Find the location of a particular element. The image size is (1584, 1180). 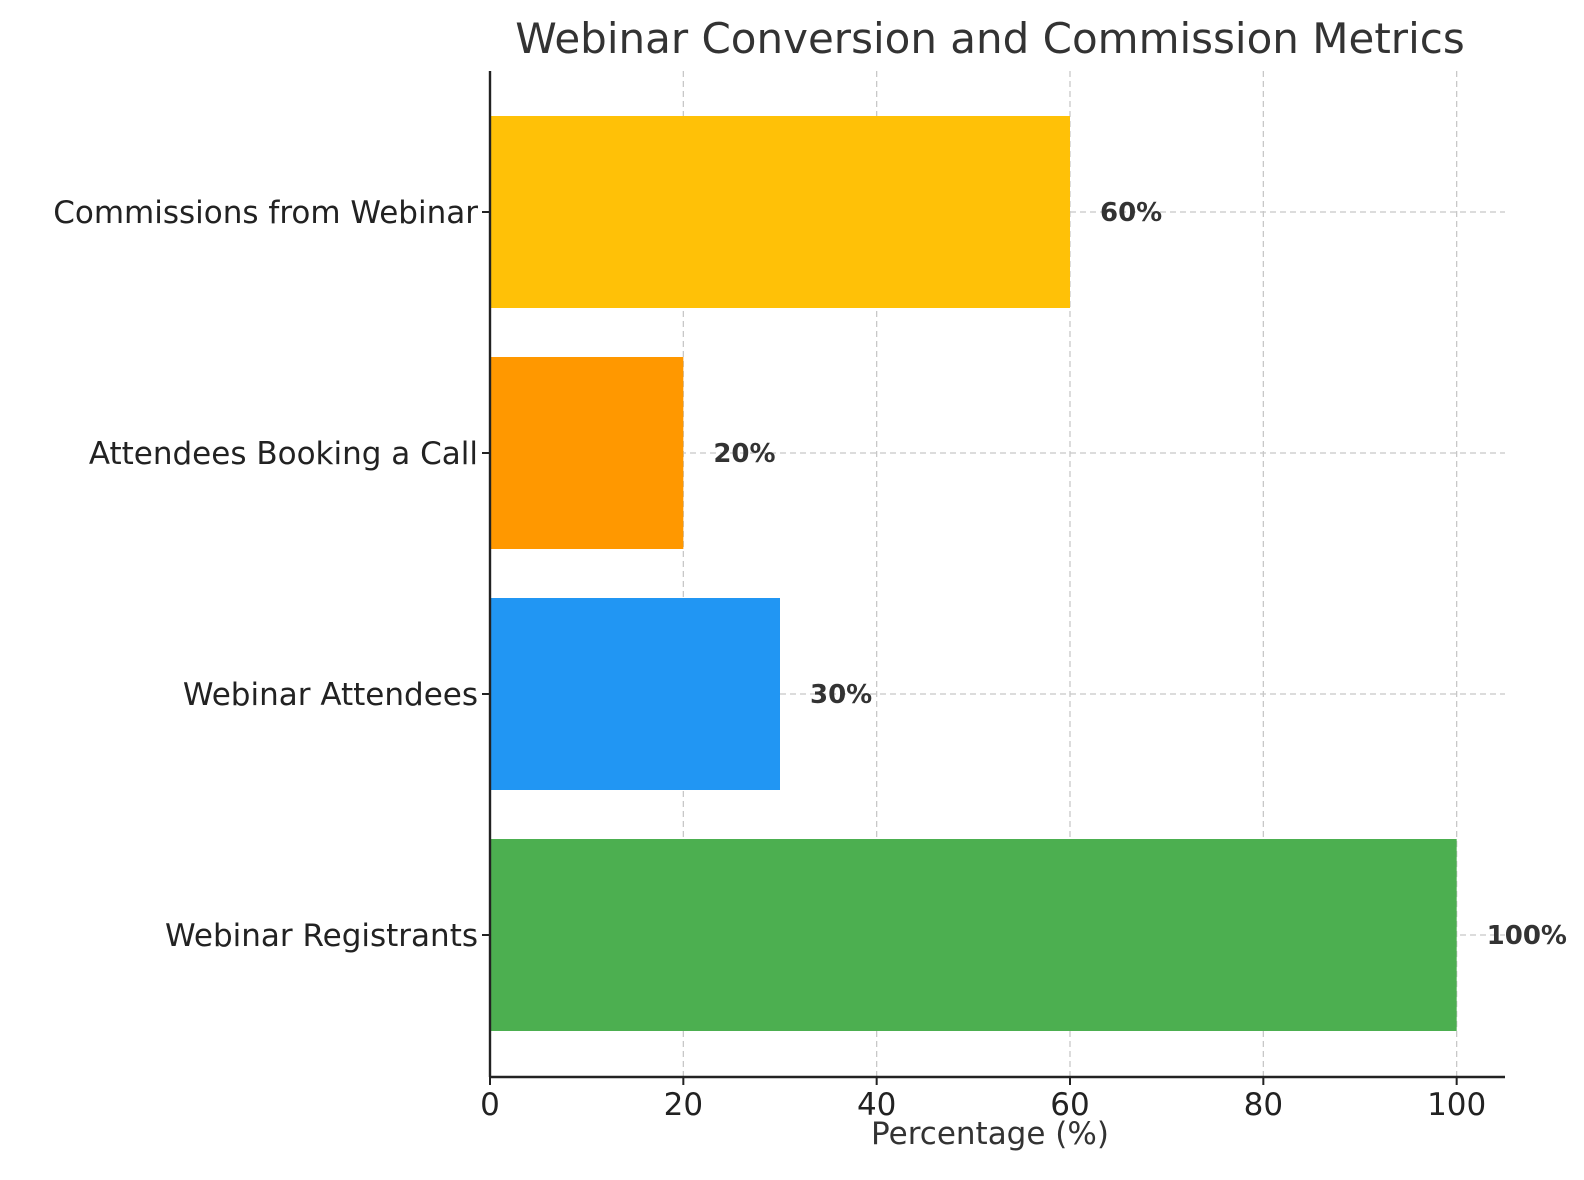

x-tick-label: 20 is located at coordinates (683, 1105).